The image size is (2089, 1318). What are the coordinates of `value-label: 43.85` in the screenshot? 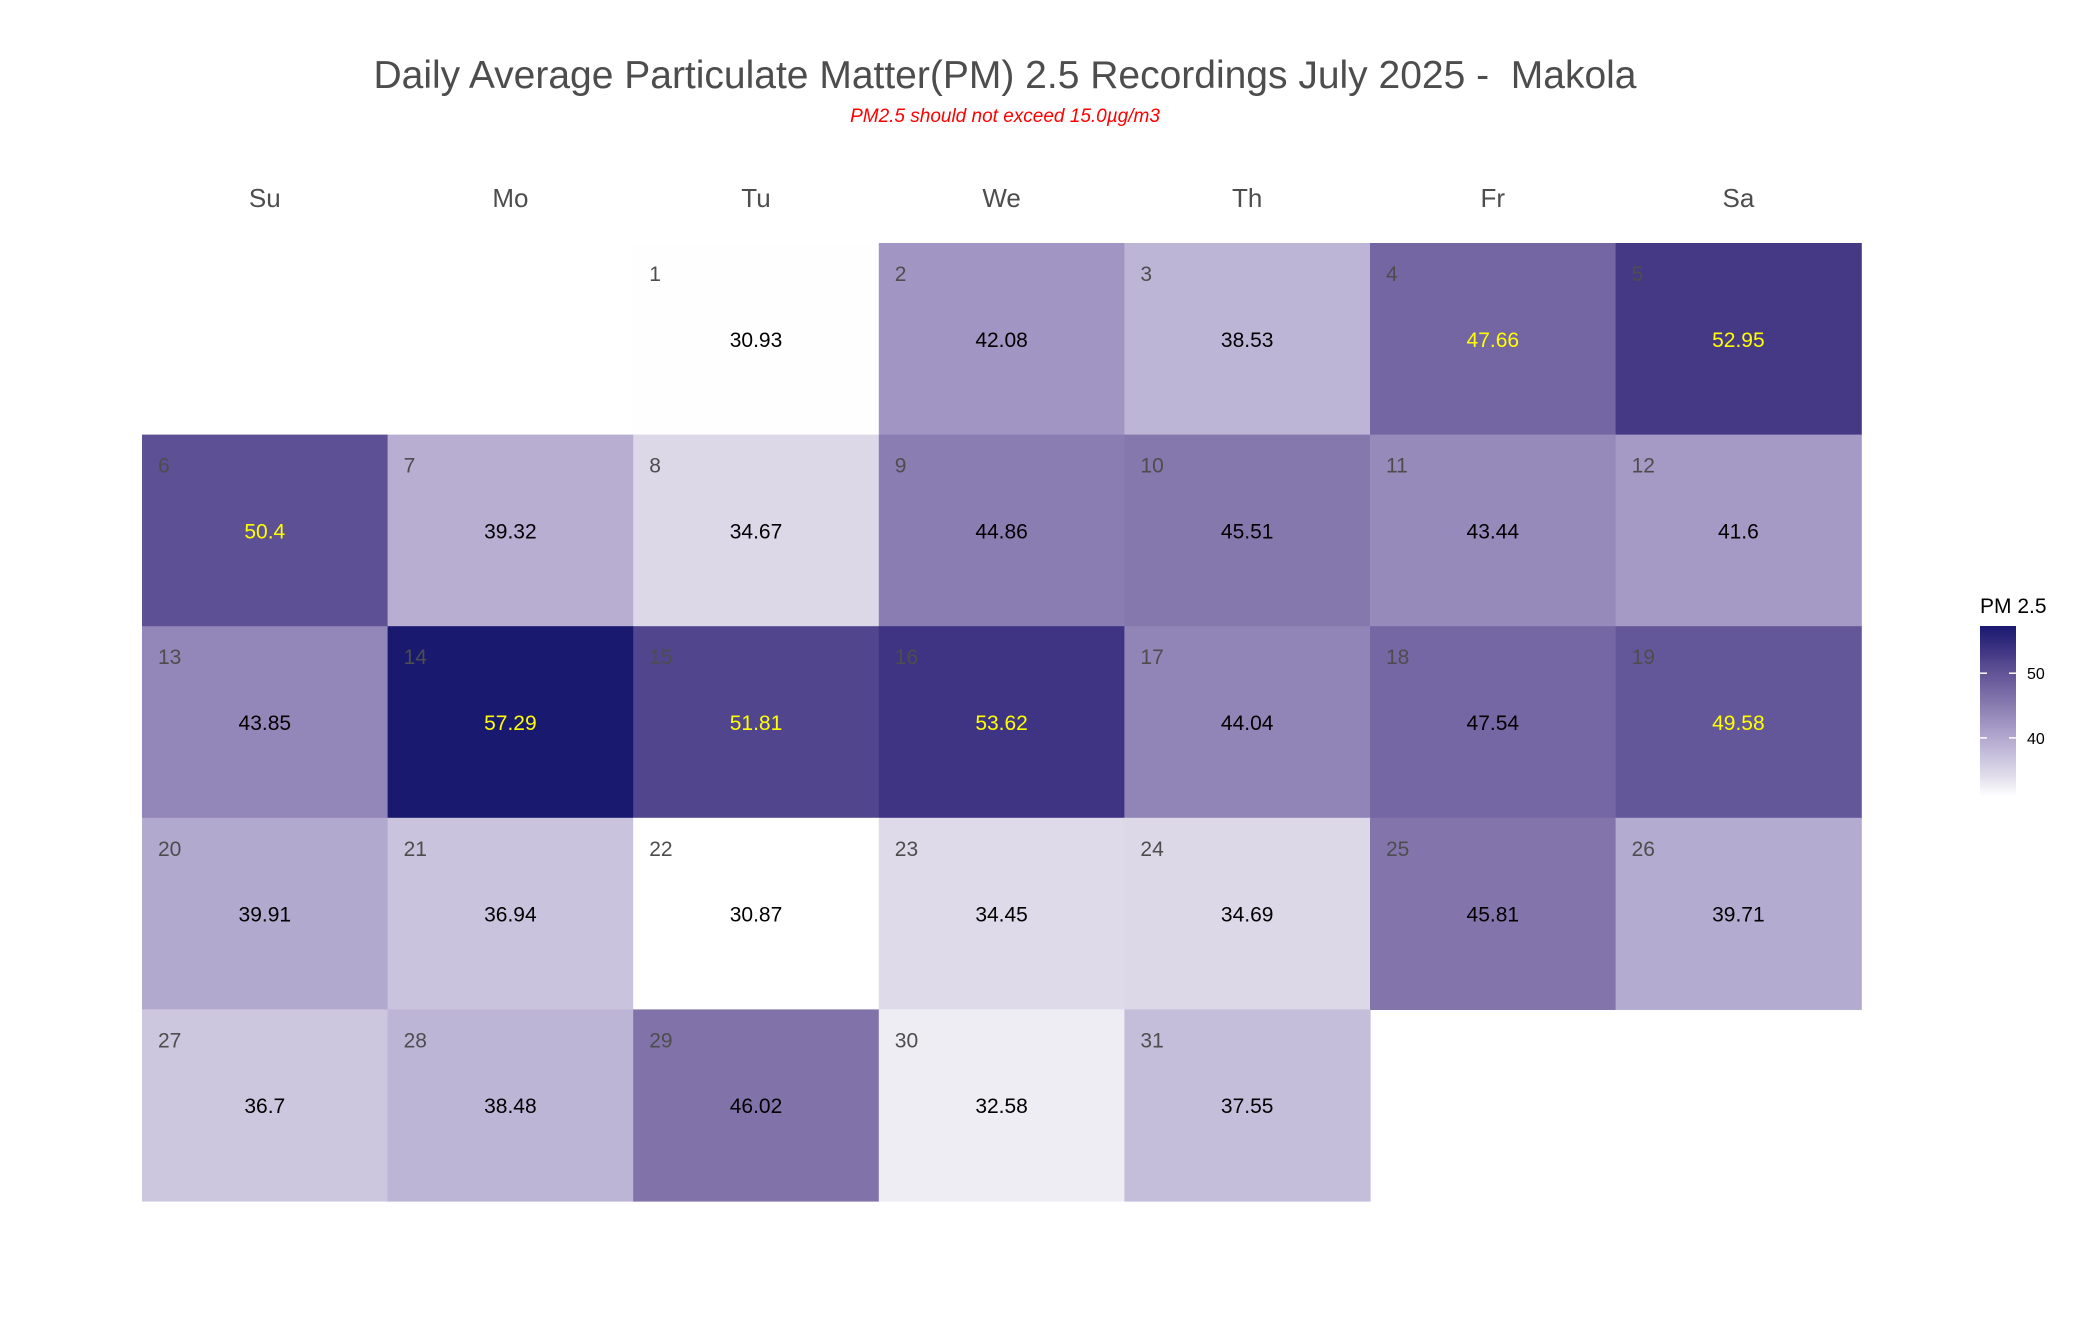 It's located at (265, 723).